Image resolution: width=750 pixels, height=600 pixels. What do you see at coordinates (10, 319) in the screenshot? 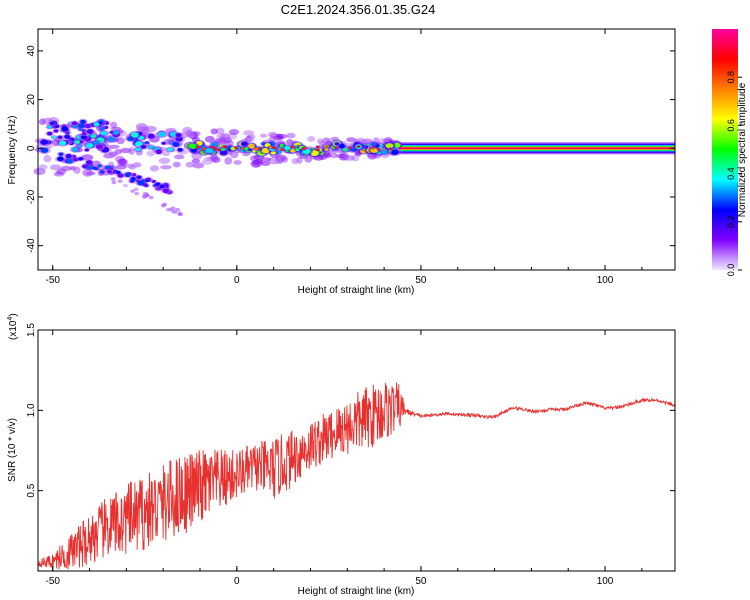
I see `snr-scale-exponent: 4` at bounding box center [10, 319].